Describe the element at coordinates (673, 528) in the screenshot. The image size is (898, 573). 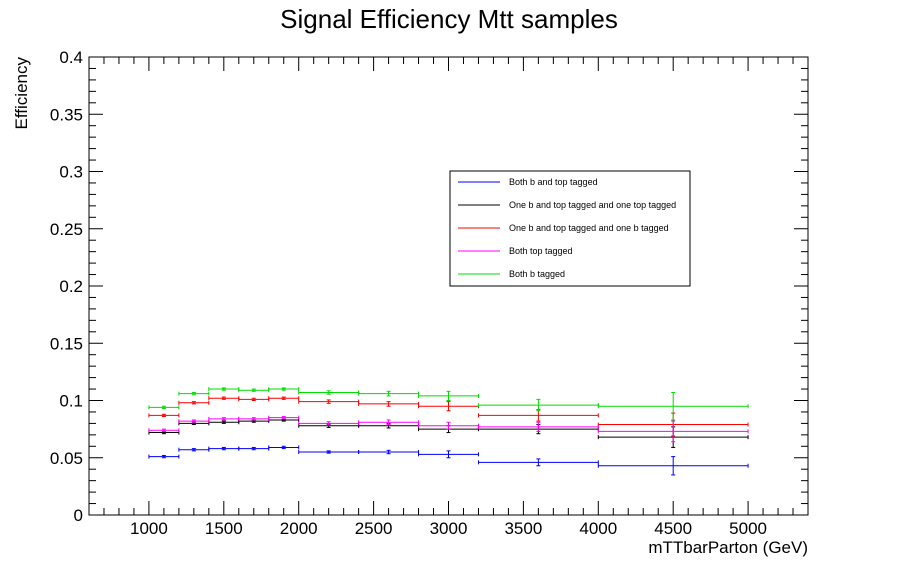
I see `x-tick-label: 4500` at that location.